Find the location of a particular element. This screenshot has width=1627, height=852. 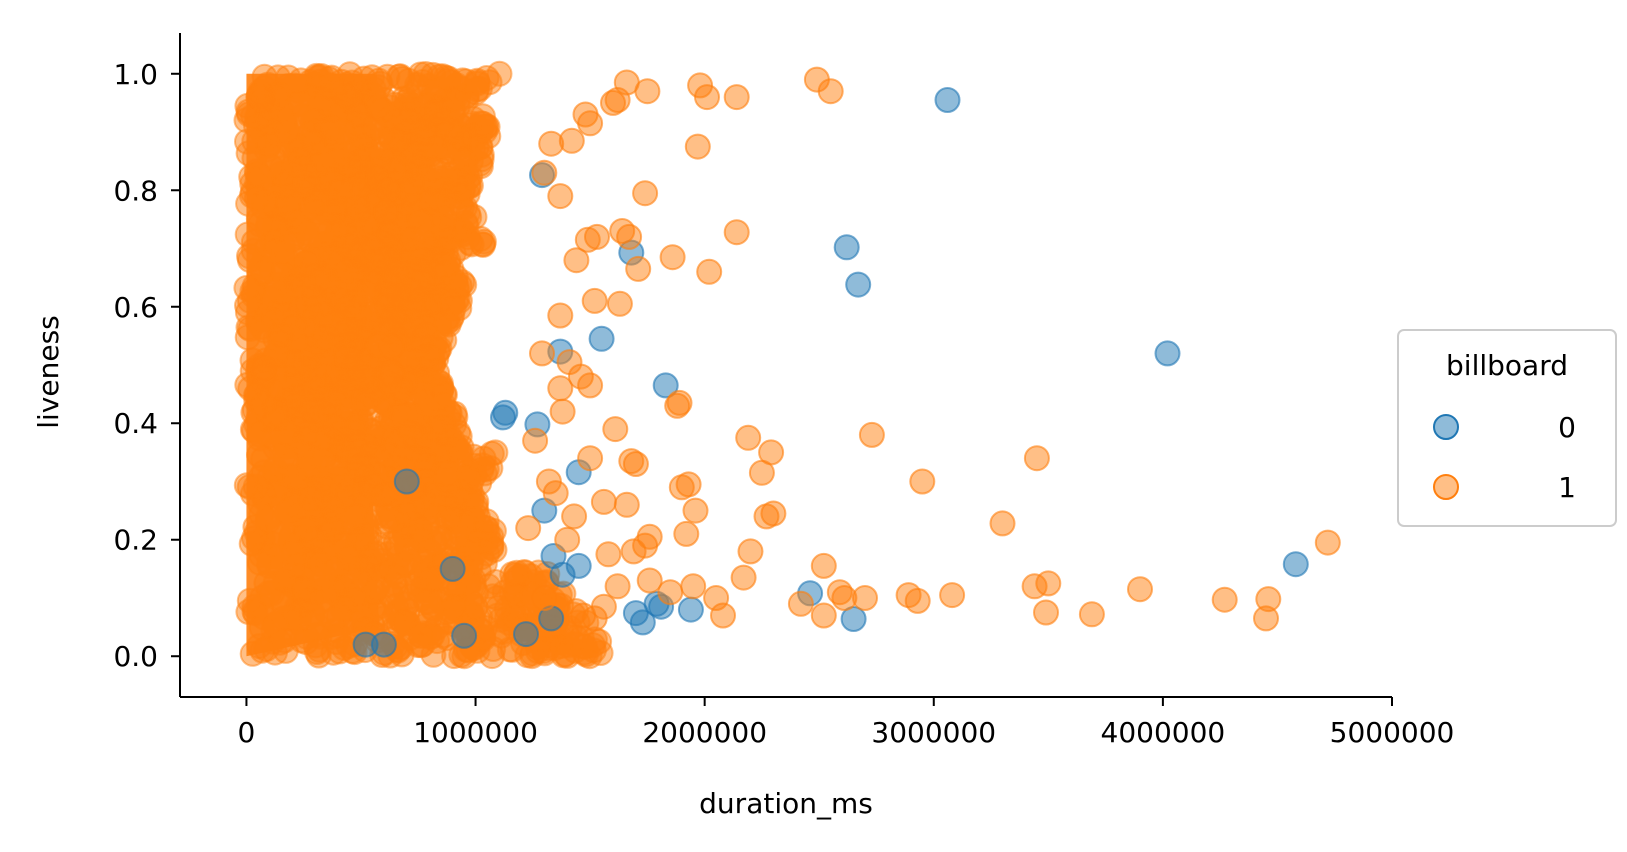

y-tick-label: 0.6 is located at coordinates (135, 307).